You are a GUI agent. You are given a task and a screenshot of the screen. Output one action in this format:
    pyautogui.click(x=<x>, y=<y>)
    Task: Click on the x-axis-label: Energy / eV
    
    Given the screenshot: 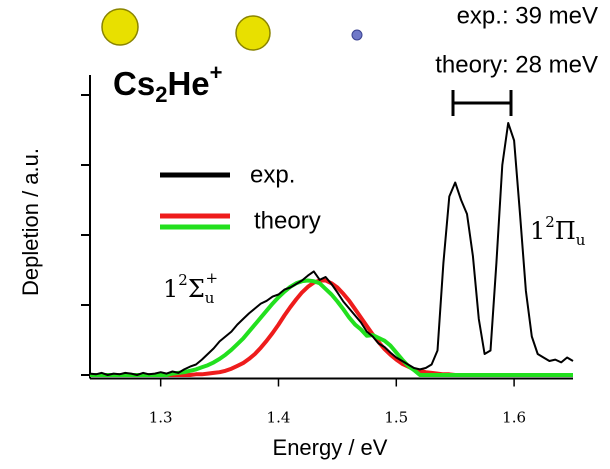 What is the action you would take?
    pyautogui.click(x=330, y=447)
    